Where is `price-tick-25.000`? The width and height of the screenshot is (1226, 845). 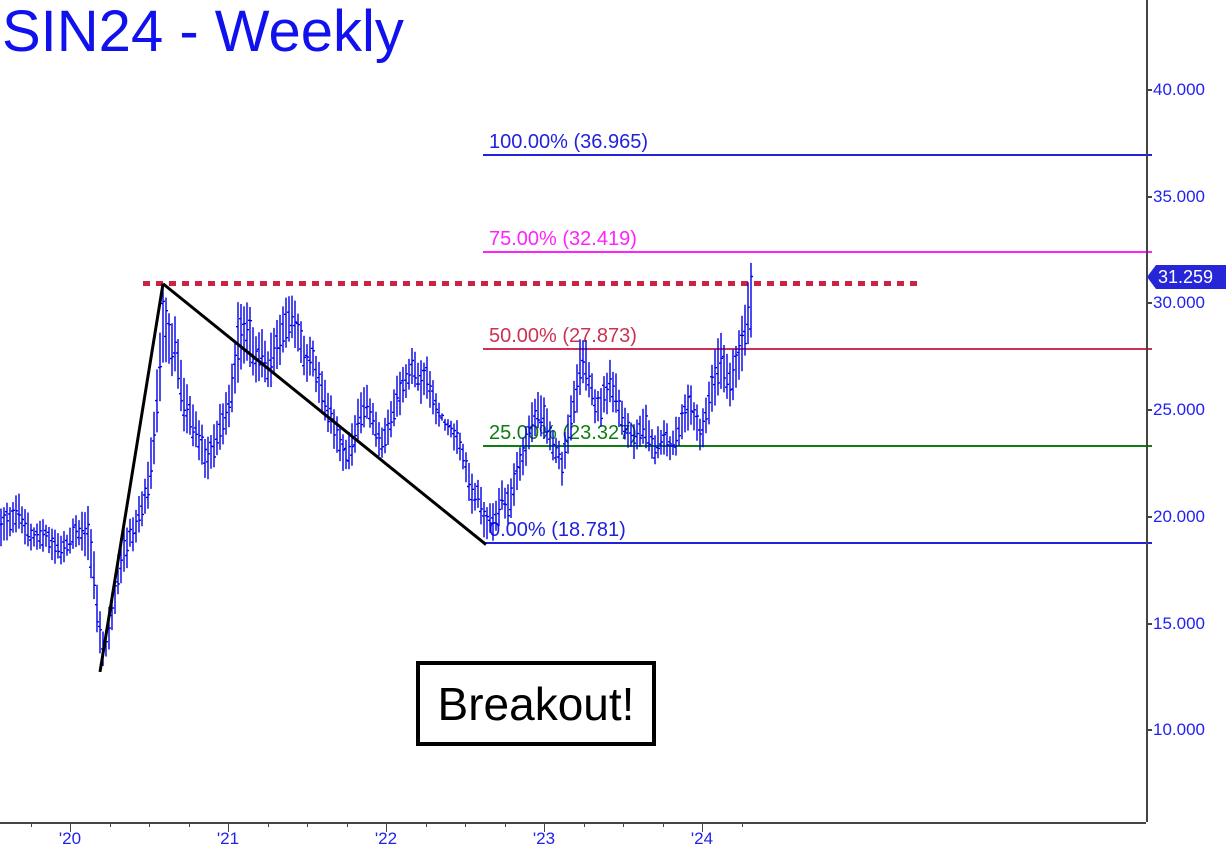 price-tick-25.000 is located at coordinates (1149, 410).